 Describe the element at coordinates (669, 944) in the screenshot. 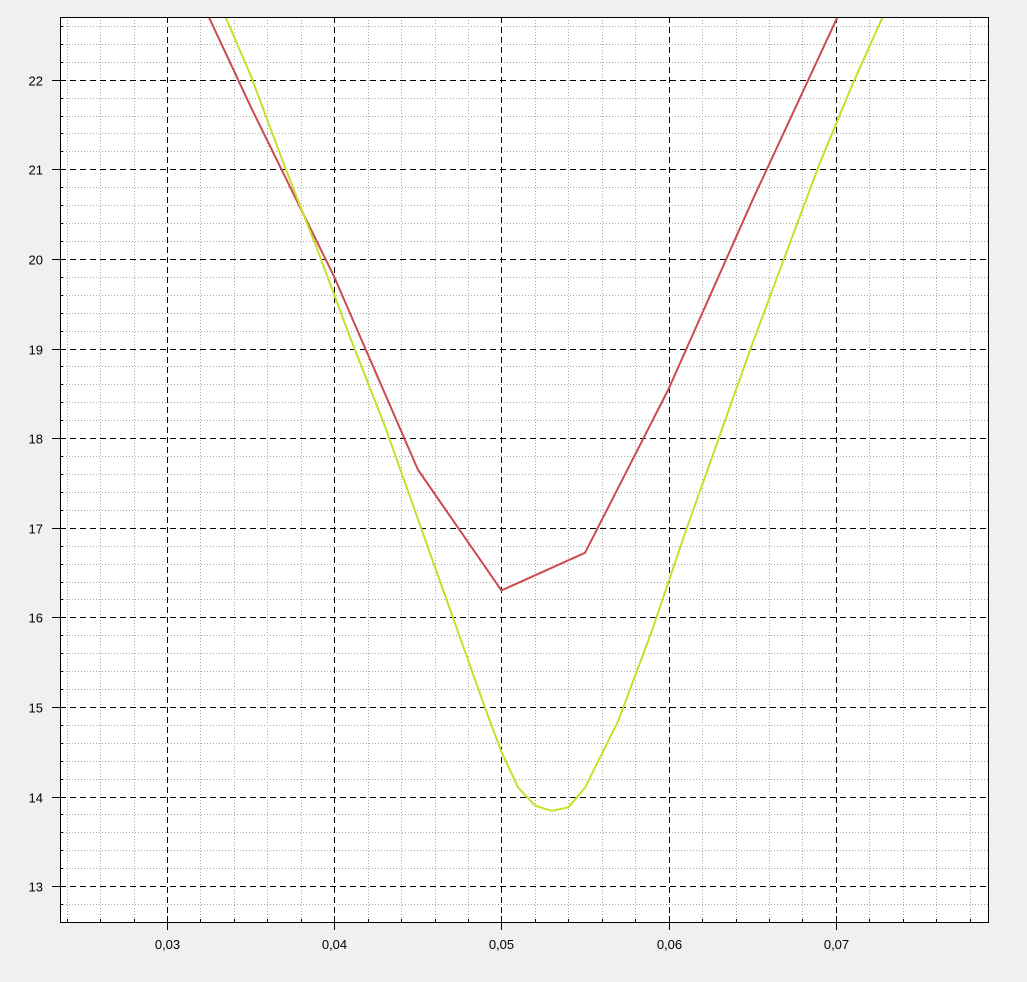

I see `x-tick-label: 0,06` at that location.